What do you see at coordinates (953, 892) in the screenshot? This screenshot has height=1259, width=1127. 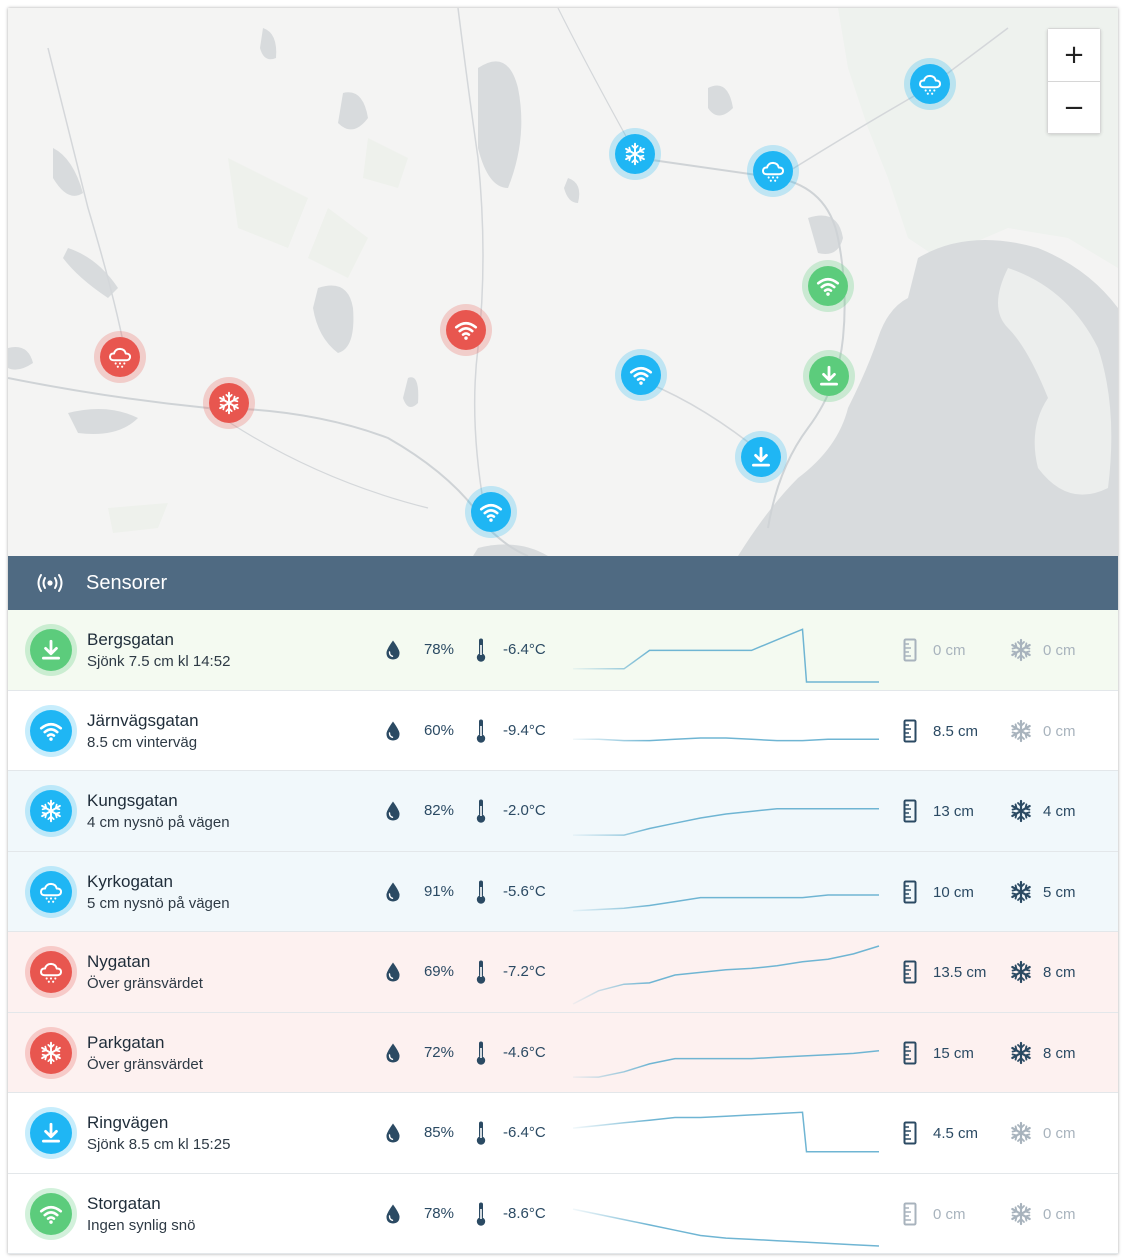 I see `snow-depth-value: 10 cm` at bounding box center [953, 892].